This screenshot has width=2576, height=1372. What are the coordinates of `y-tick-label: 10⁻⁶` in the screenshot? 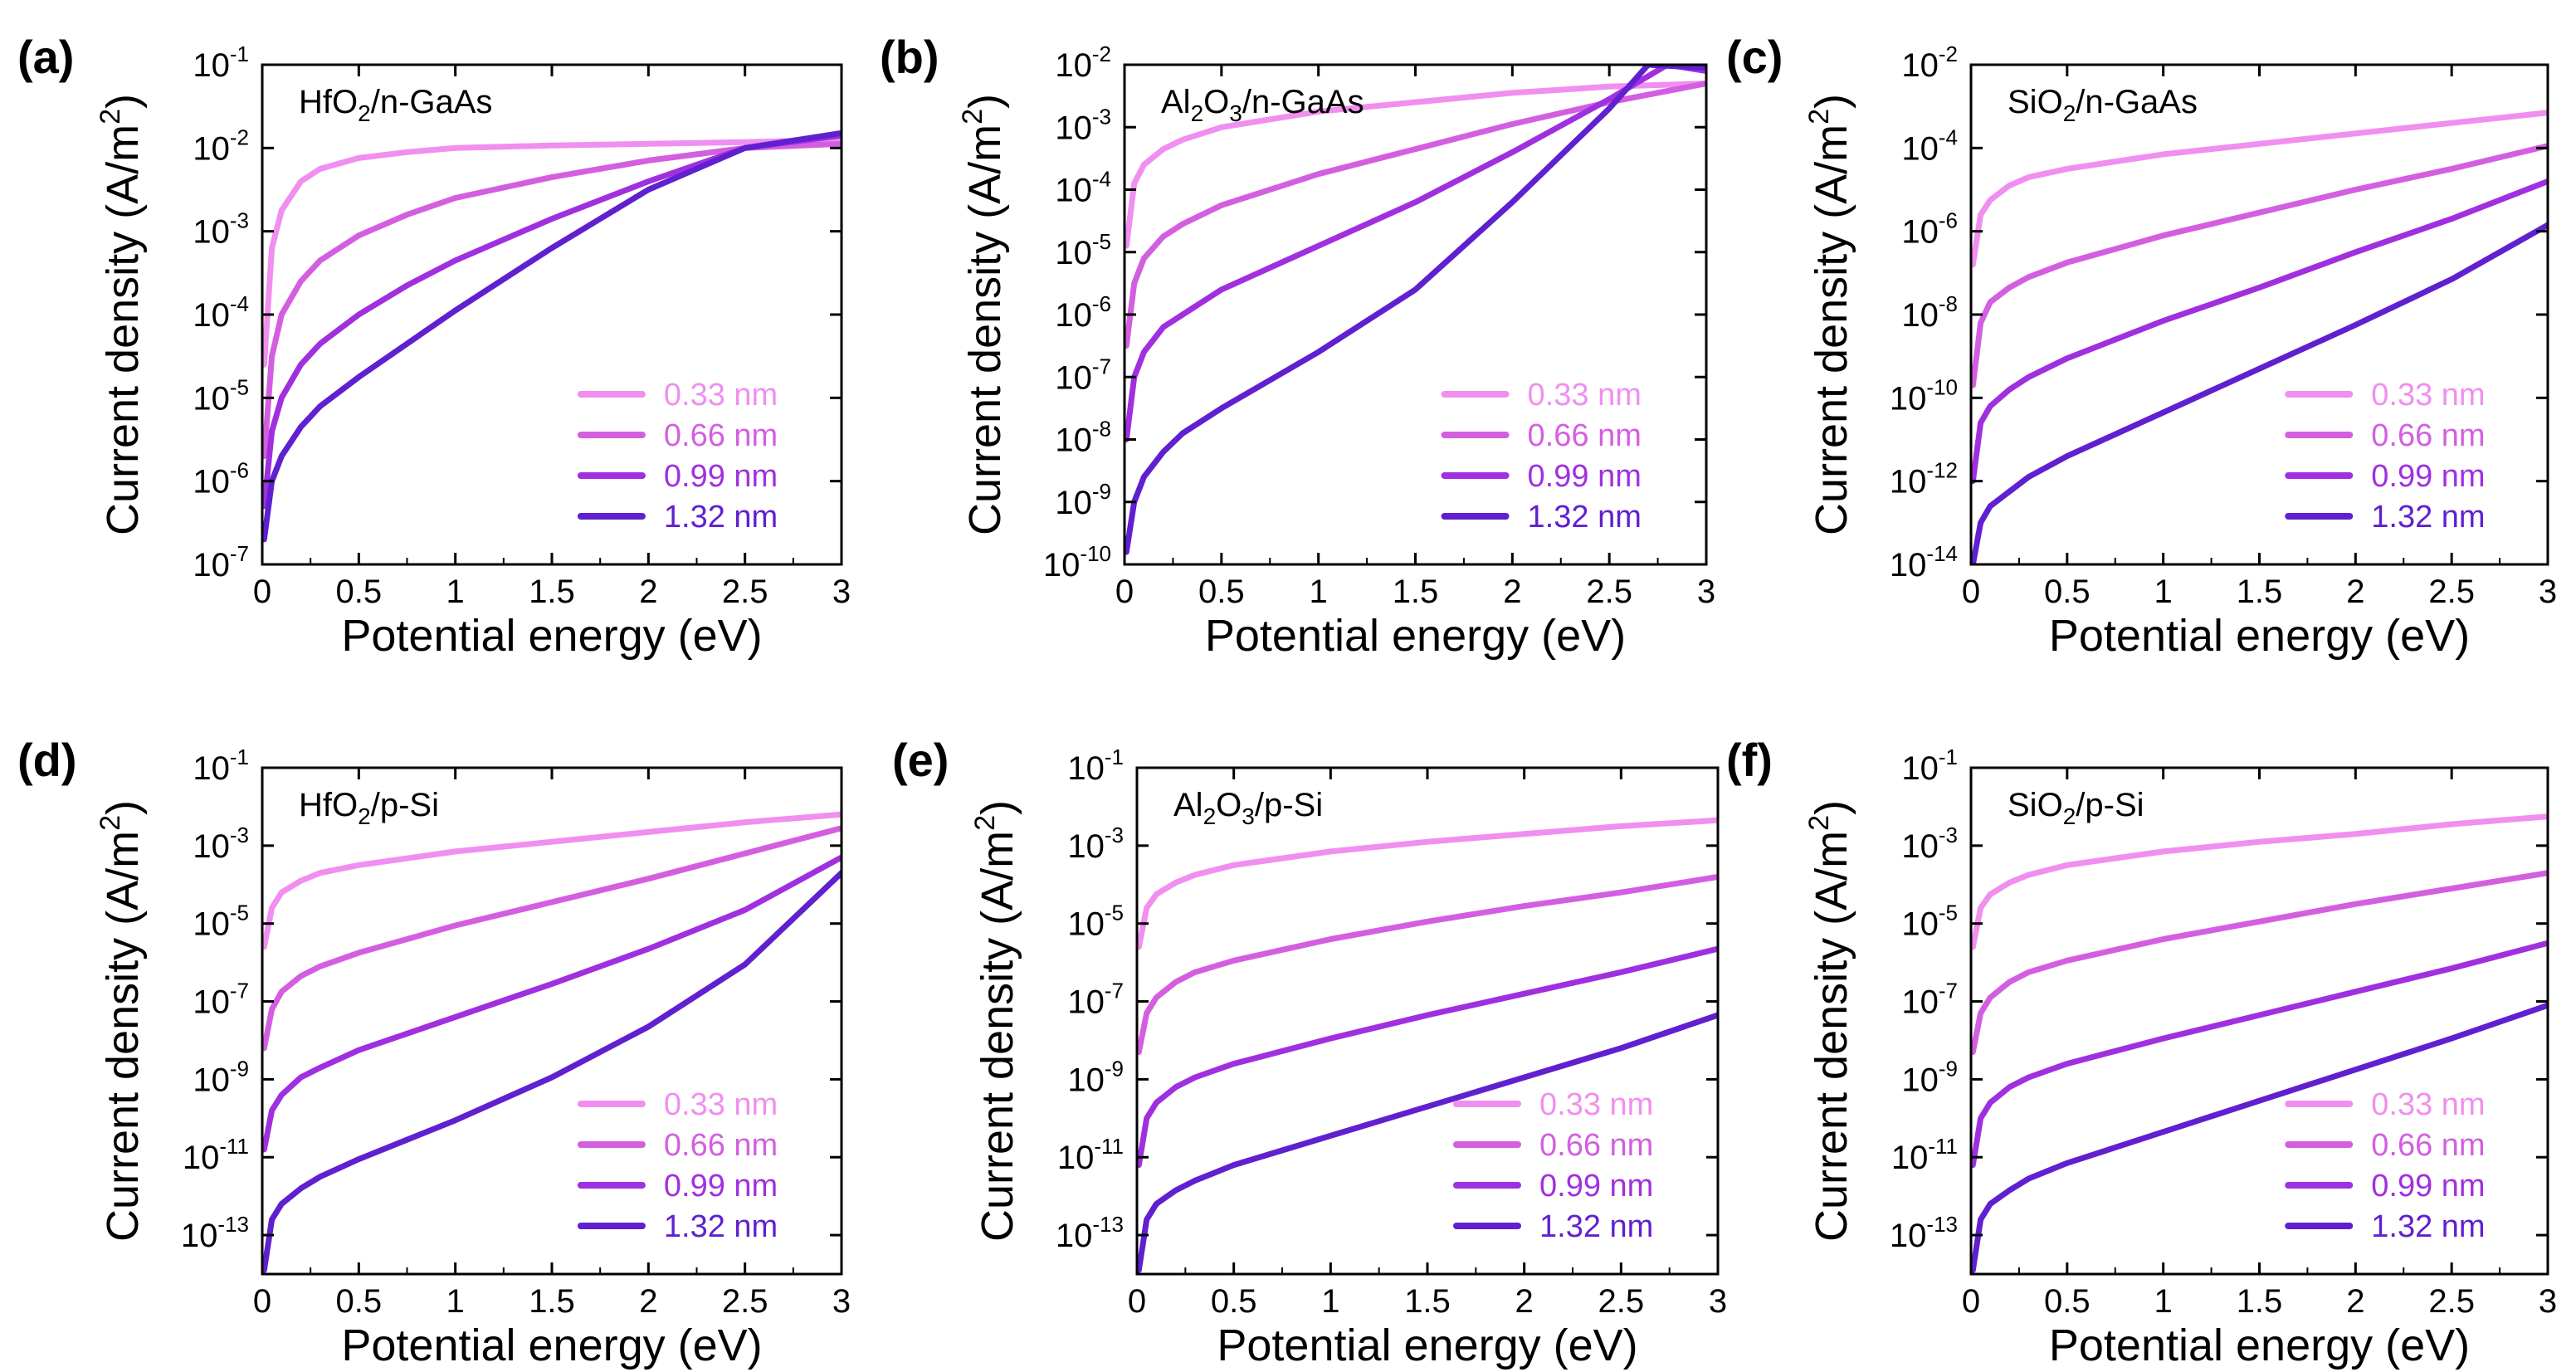 It's located at (221, 479).